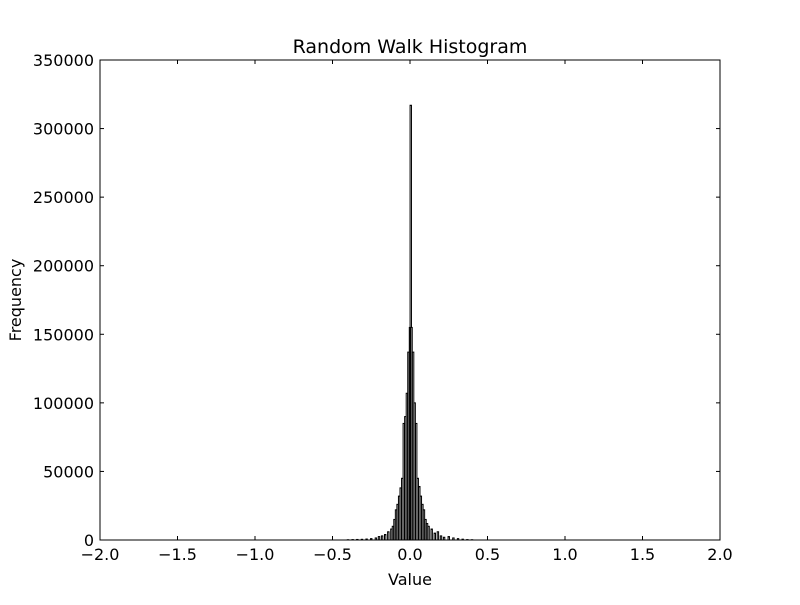 The image size is (800, 605). What do you see at coordinates (487, 554) in the screenshot?
I see `x-tick-label: 0.5` at bounding box center [487, 554].